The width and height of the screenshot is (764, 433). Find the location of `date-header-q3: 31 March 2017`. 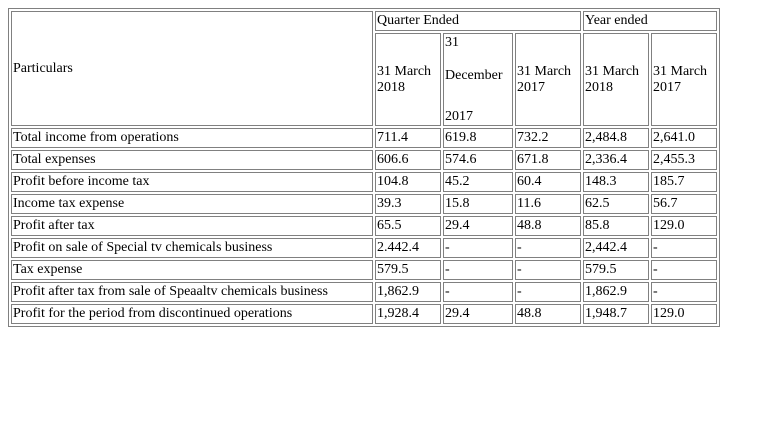

date-header-q3: 31 March 2017 is located at coordinates (548, 79).